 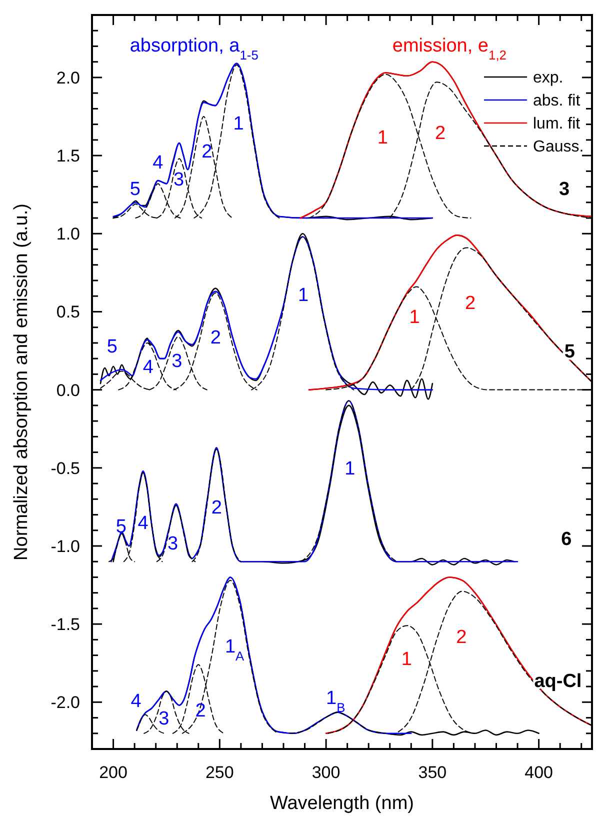 I want to click on annotation: aq-Cl, so click(x=558, y=681).